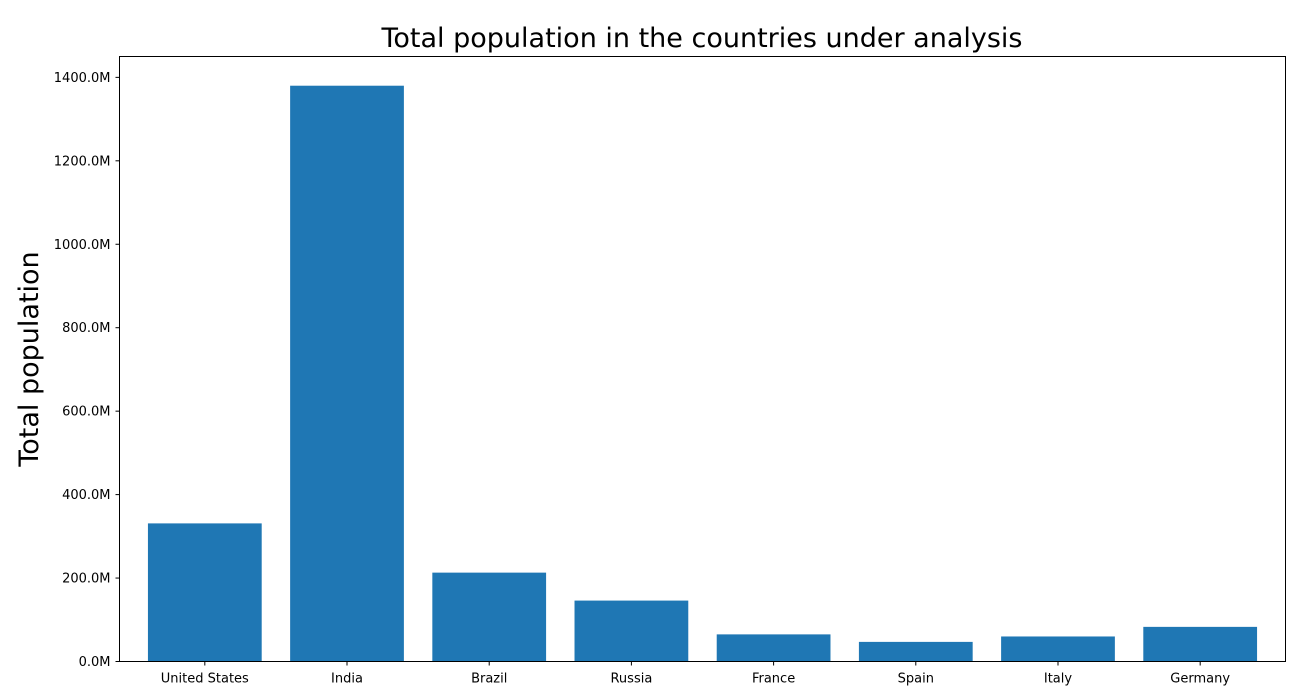  I want to click on y-tick-label: 600.0M, so click(86, 412).